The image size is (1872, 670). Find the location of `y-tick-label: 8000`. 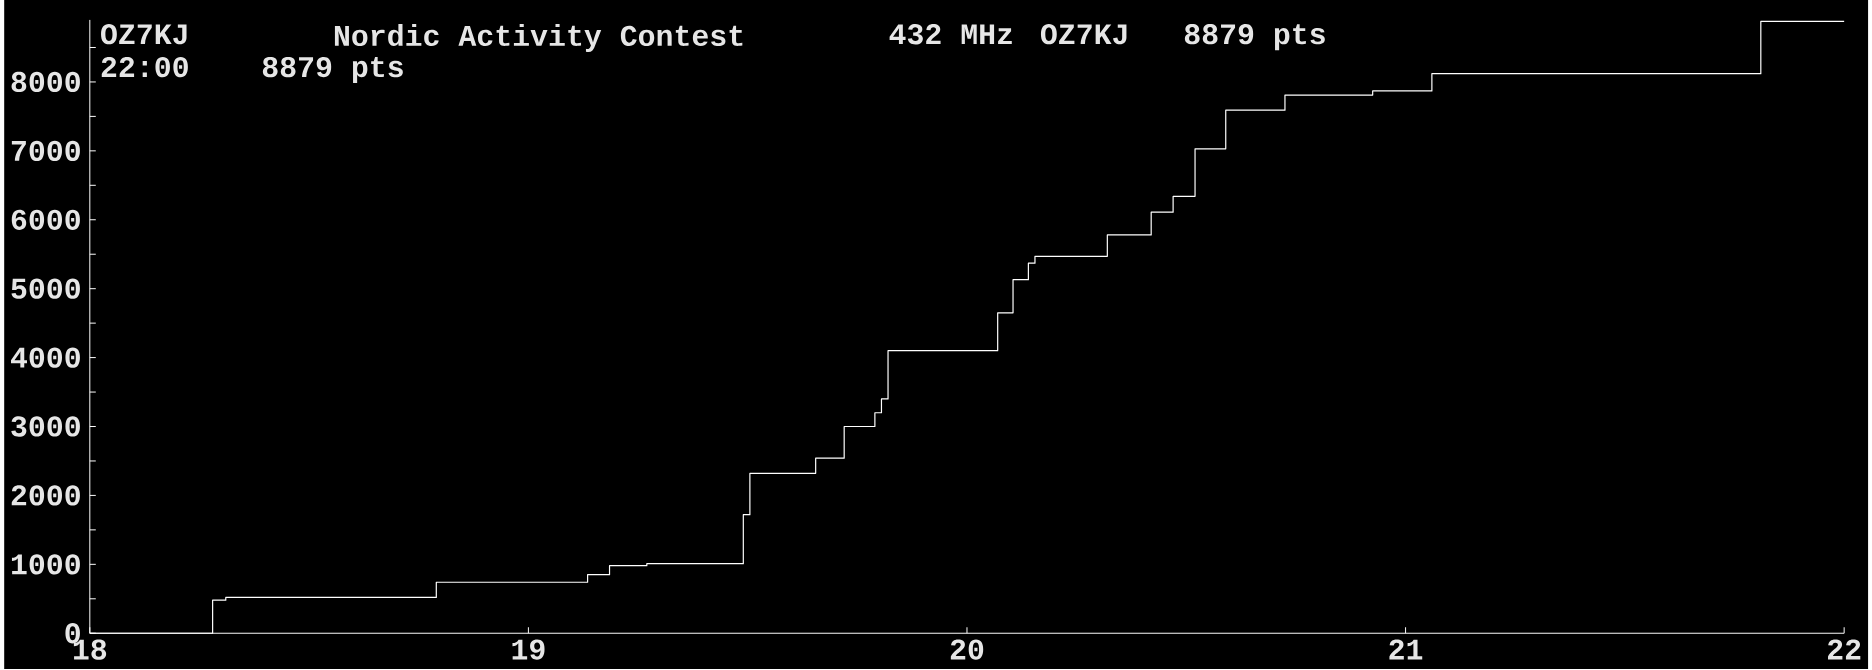

y-tick-label: 8000 is located at coordinates (45, 82).